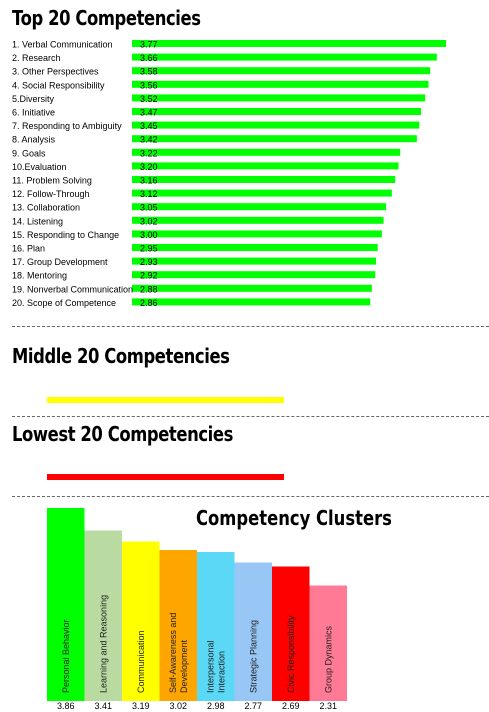 The image size is (489, 712). I want to click on competency-clusters-title: Competency Clusters, so click(294, 518).